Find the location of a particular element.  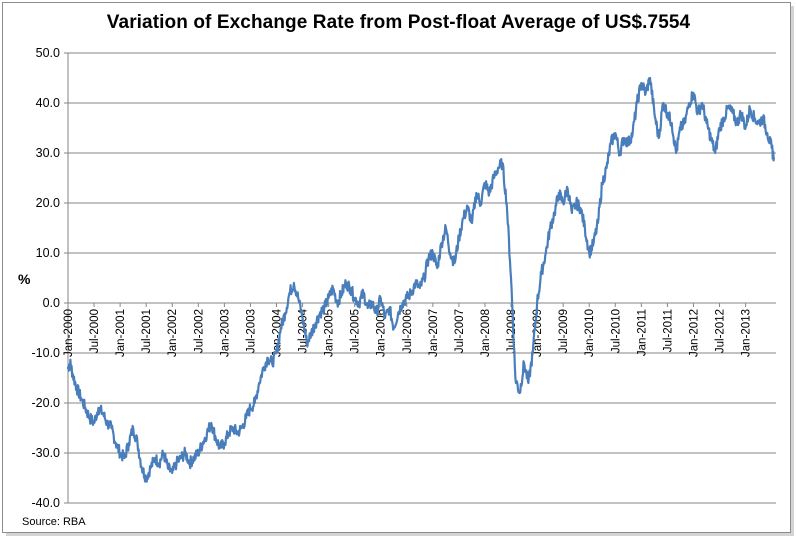

x-tick-label: Jul-2005 is located at coordinates (356, 331).